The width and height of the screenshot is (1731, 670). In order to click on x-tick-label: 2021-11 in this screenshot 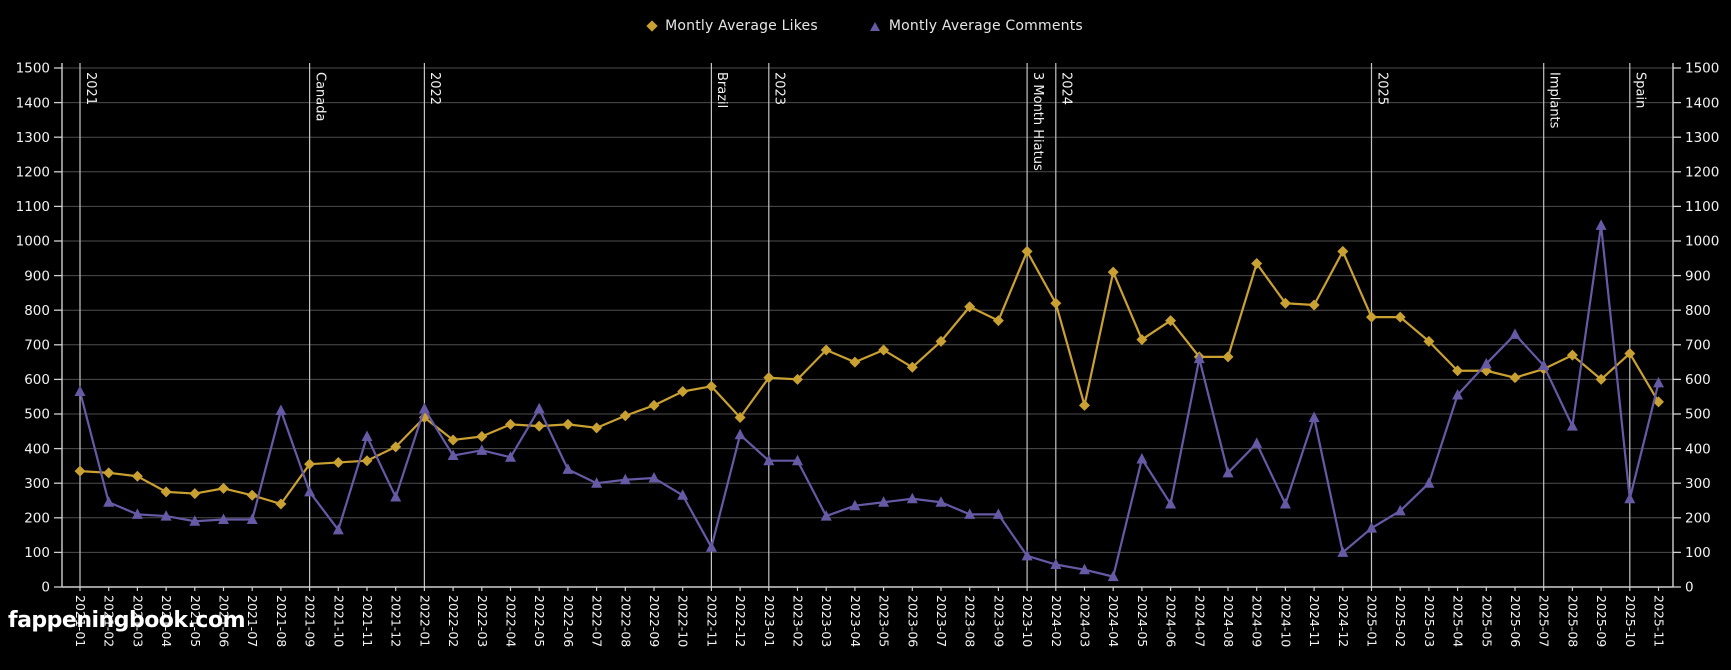, I will do `click(367, 621)`.